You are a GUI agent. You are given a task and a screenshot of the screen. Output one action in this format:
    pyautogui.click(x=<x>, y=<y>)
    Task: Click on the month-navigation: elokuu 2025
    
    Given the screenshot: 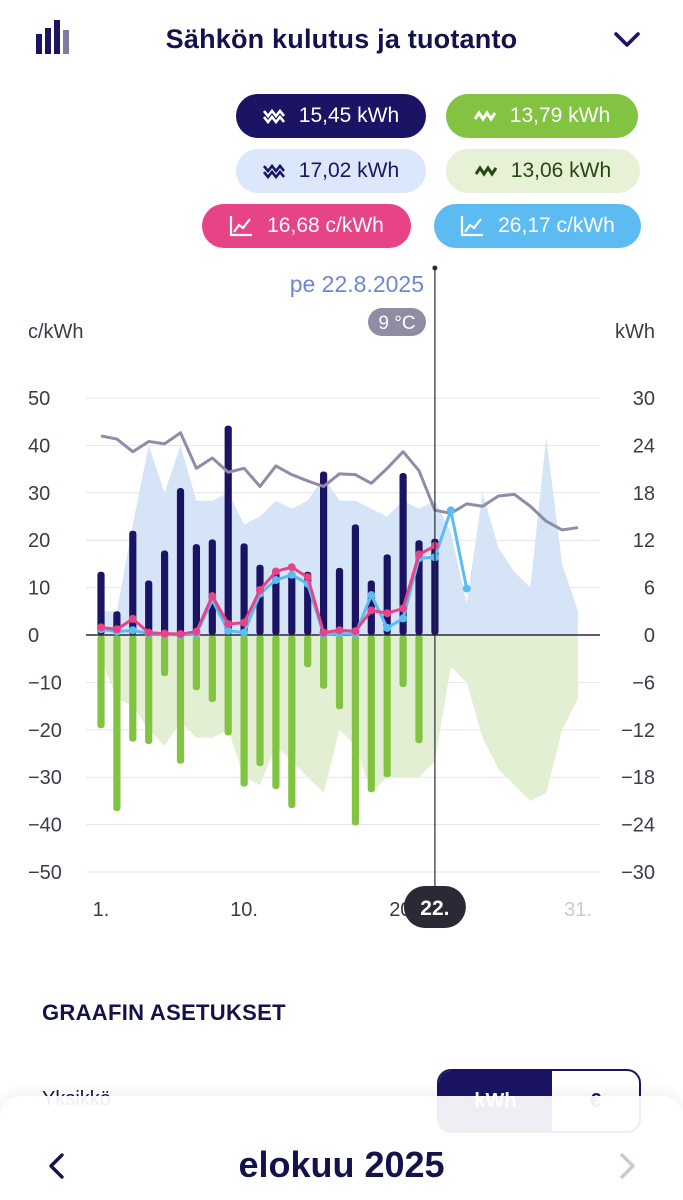 What is the action you would take?
    pyautogui.click(x=341, y=1148)
    